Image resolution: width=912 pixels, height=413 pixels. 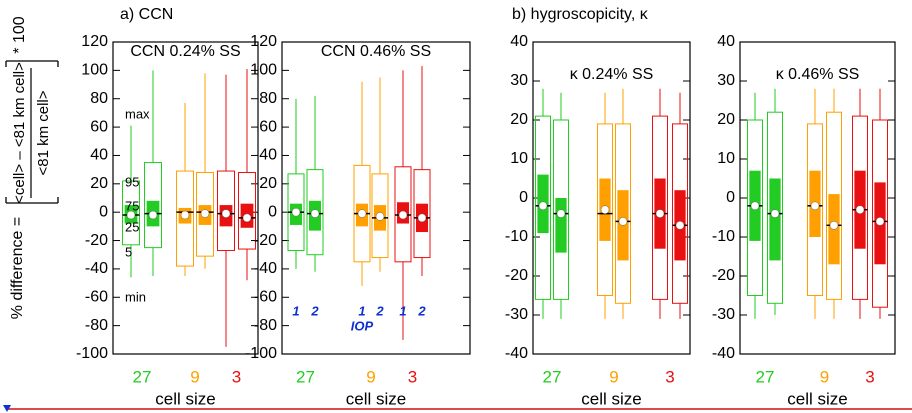 I want to click on marker, so click(x=7, y=408).